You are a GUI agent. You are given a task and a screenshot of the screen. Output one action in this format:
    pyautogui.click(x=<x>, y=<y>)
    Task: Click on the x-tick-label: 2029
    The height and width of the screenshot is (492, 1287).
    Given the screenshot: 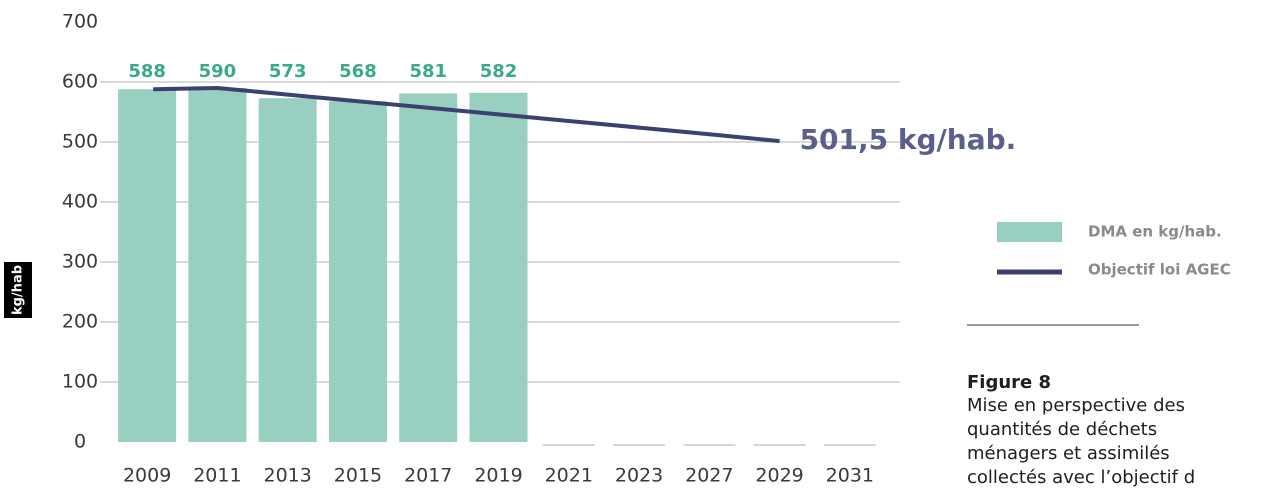 What is the action you would take?
    pyautogui.click(x=779, y=476)
    